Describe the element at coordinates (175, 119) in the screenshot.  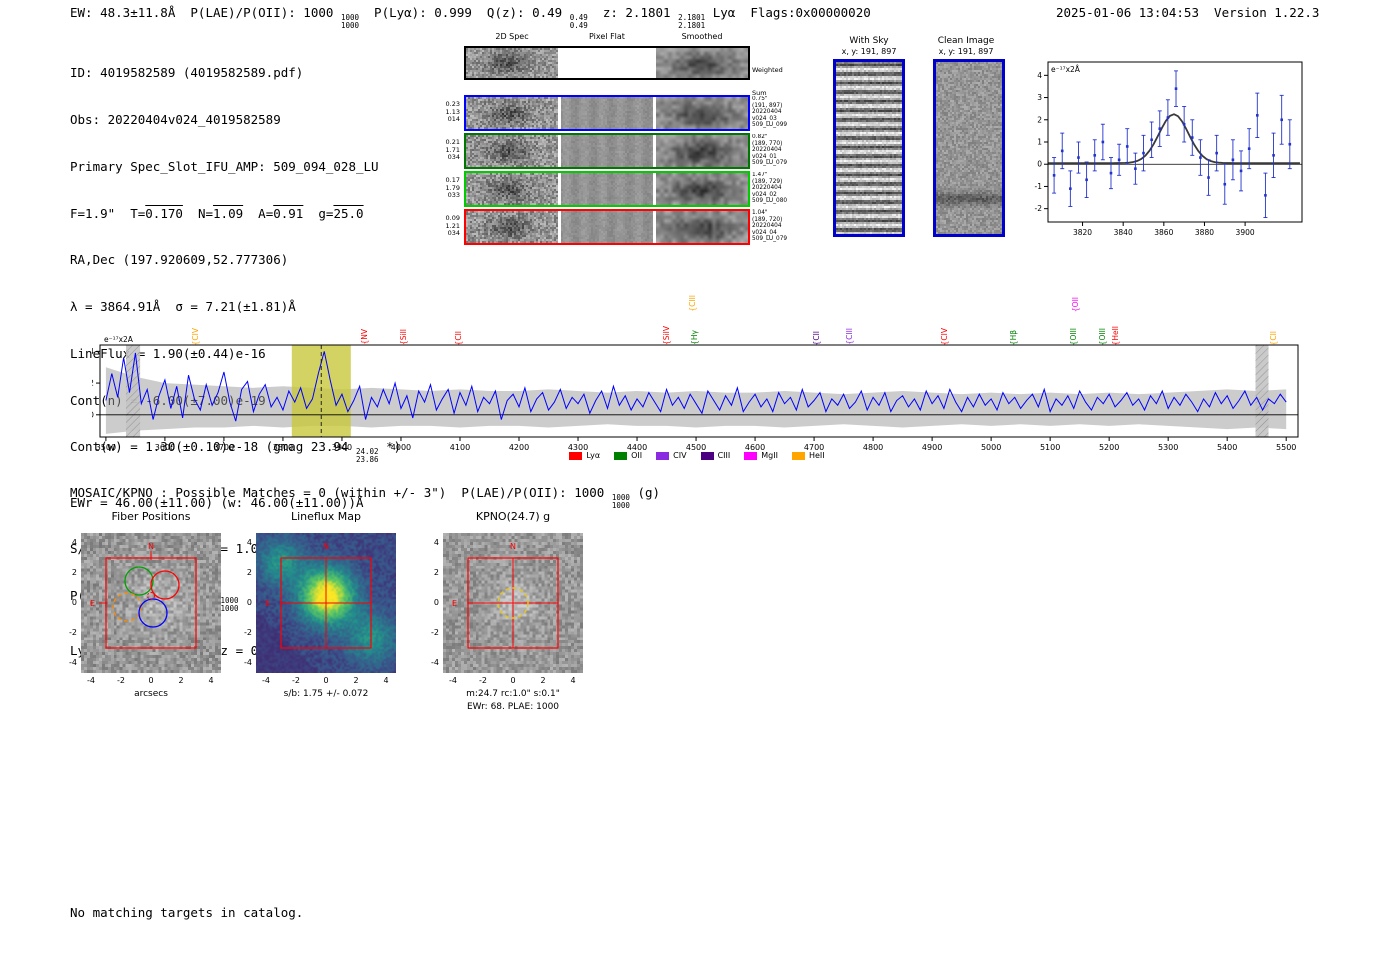
I see `info-obs: Obs: 20220404v024_4019582589` at that location.